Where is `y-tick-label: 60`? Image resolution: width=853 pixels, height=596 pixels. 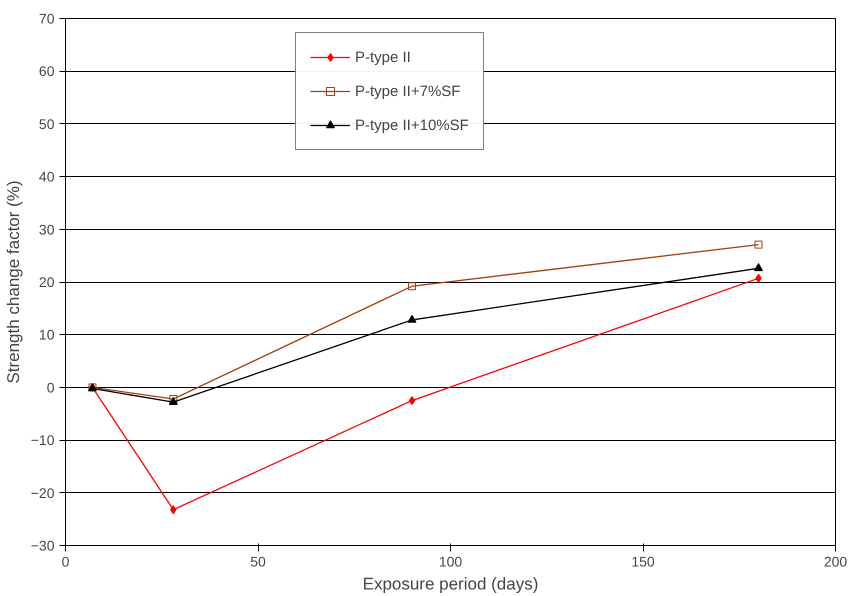
y-tick-label: 60 is located at coordinates (46, 71).